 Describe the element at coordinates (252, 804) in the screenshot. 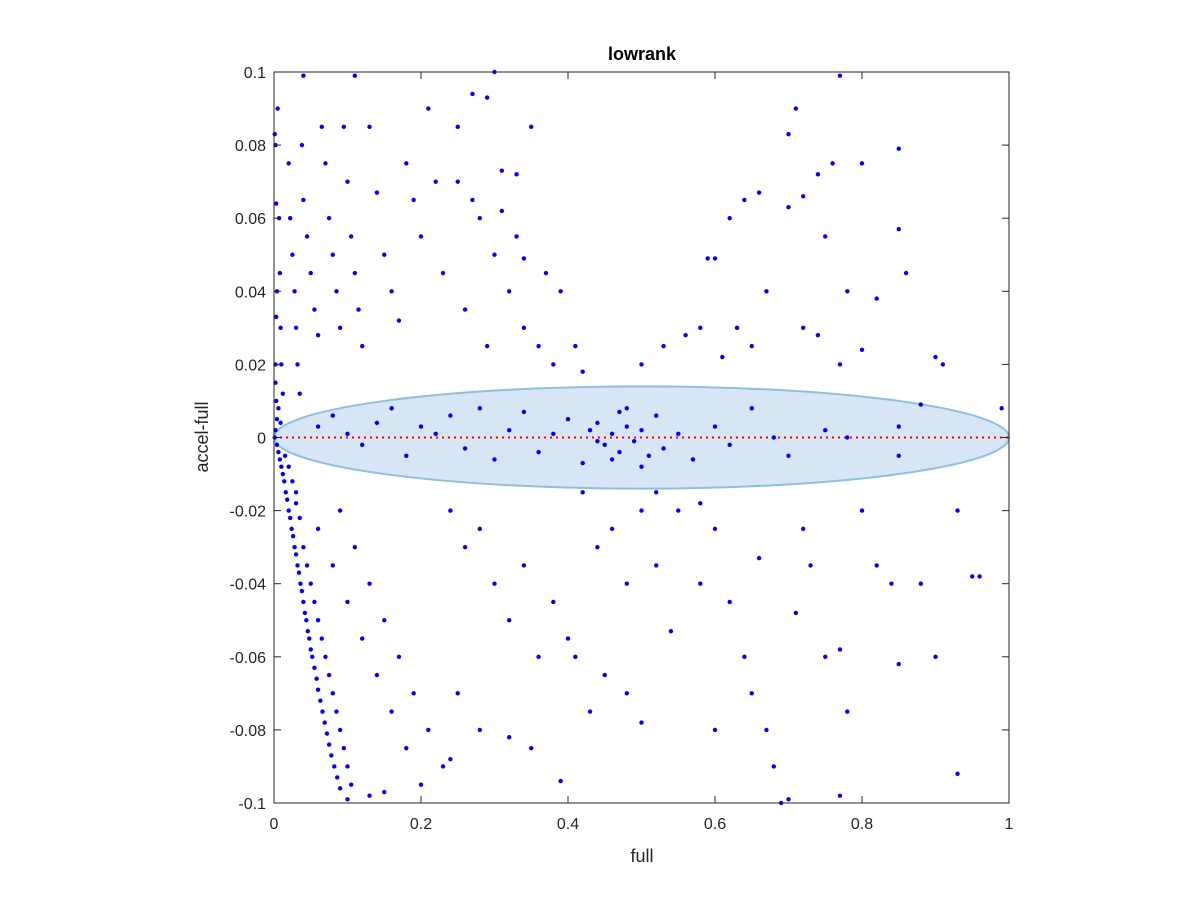

I see `y-tick-label: -0.1` at that location.